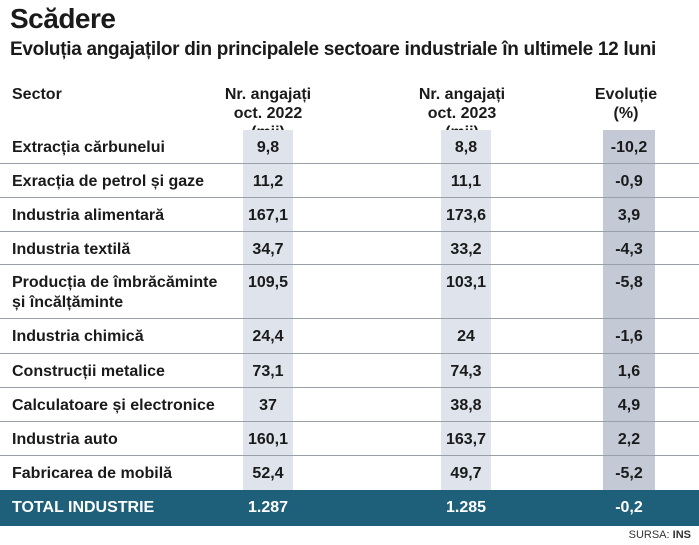 The image size is (699, 545). I want to click on header-sector: Sector, so click(37, 94).